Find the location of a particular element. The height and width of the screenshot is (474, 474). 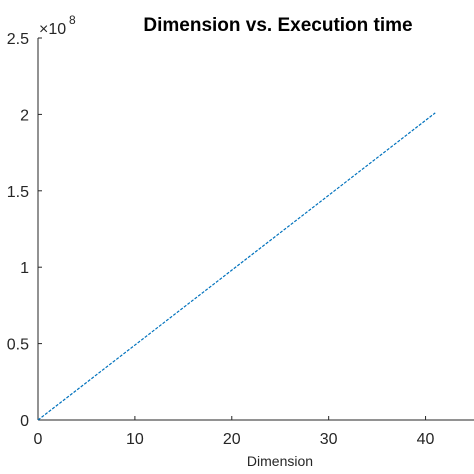

y-ticks: 0 0.5 1 1.5 2 2.5 is located at coordinates (24, 230).